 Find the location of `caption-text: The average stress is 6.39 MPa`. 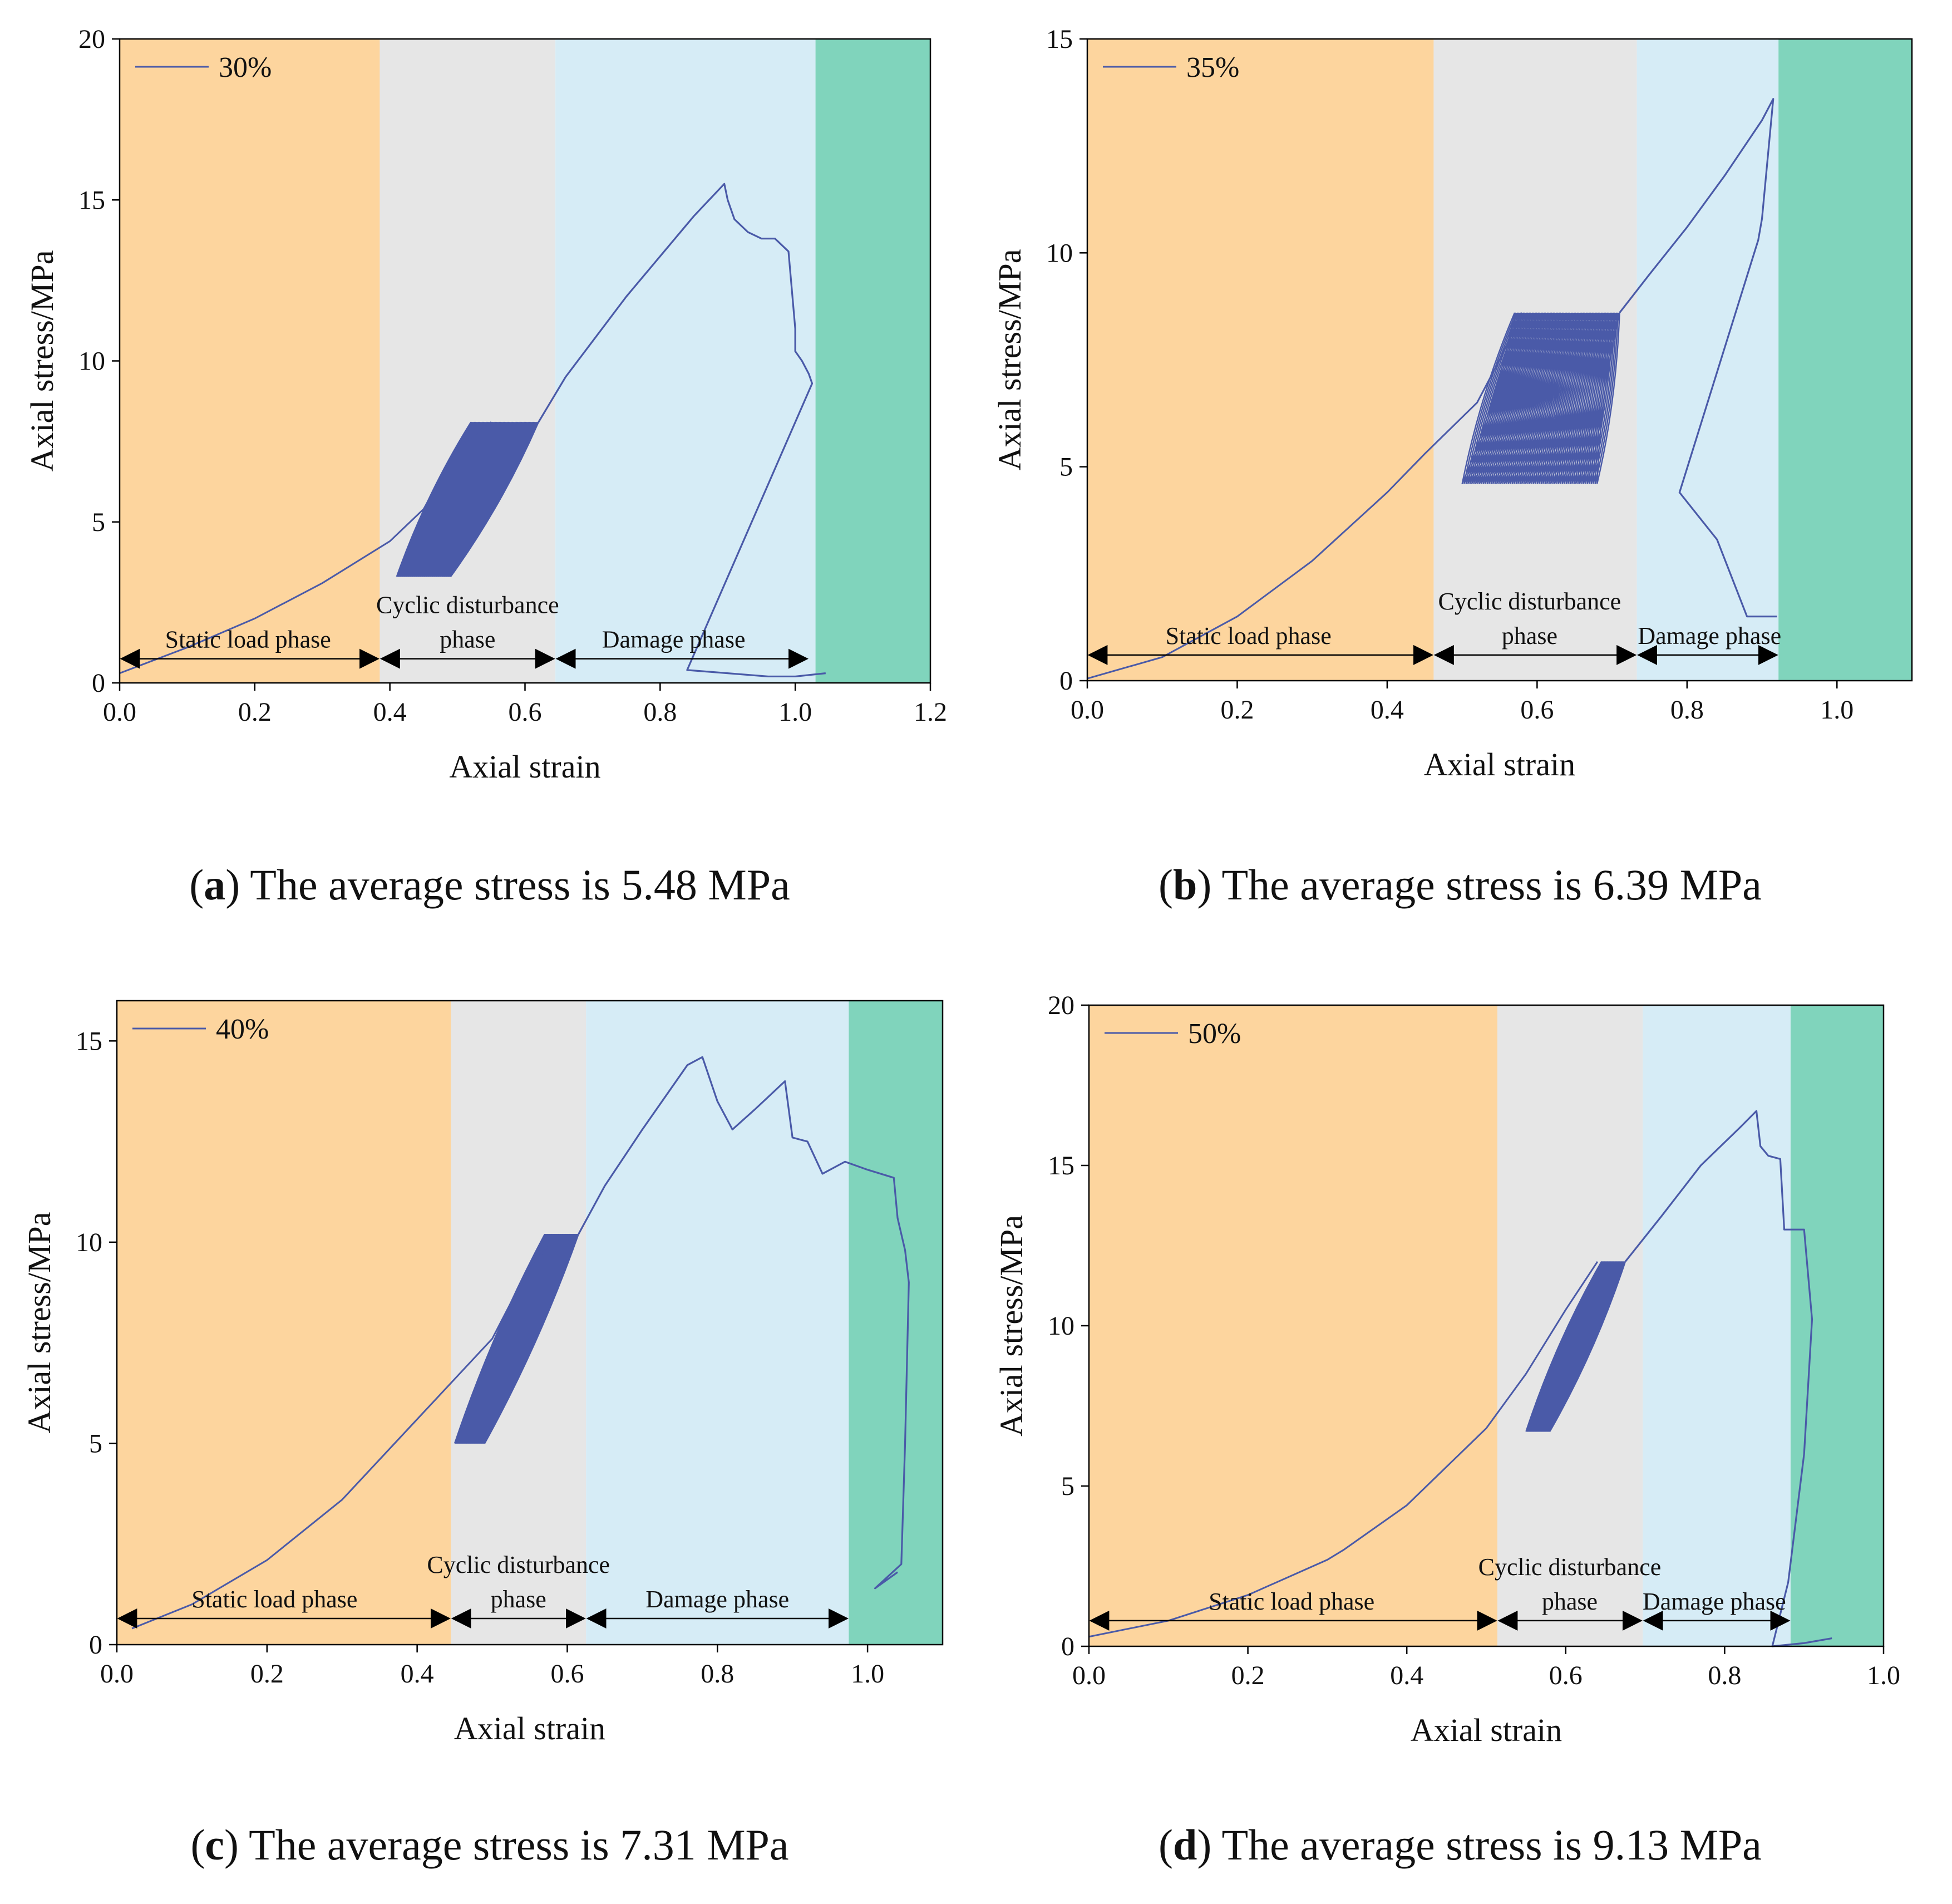

caption-text: The average stress is 6.39 MPa is located at coordinates (1486, 884).